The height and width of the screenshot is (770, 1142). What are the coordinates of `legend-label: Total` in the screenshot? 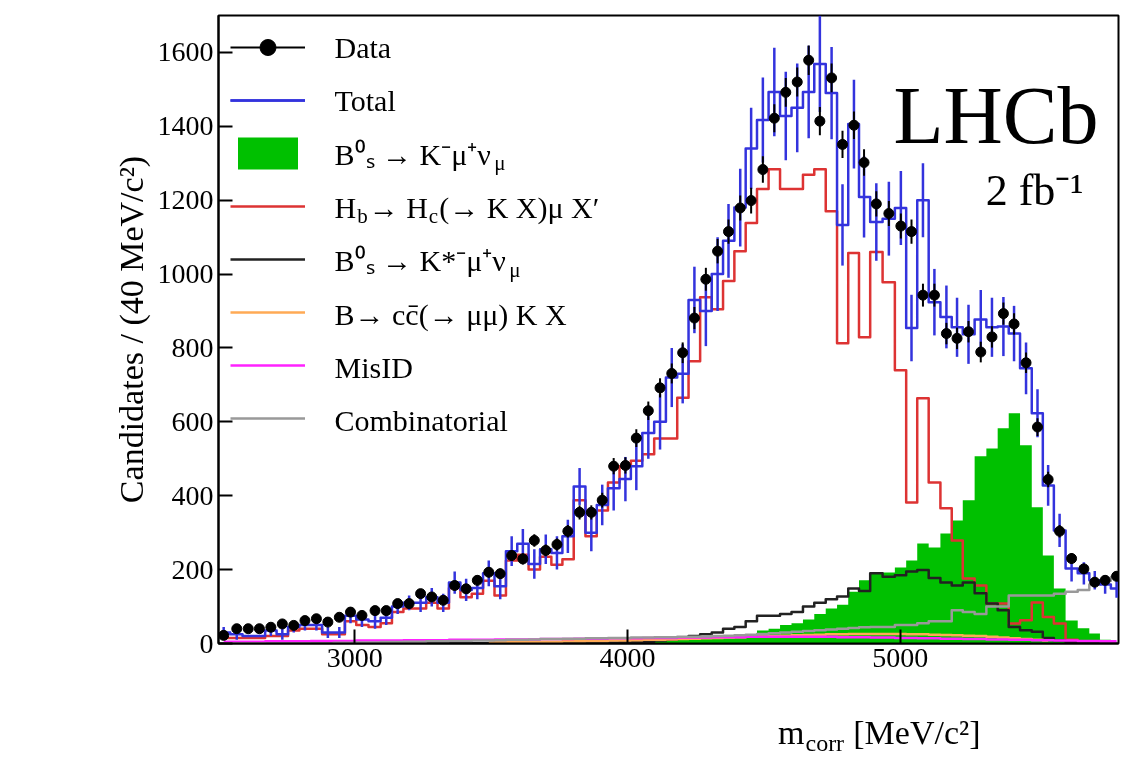 It's located at (365, 101).